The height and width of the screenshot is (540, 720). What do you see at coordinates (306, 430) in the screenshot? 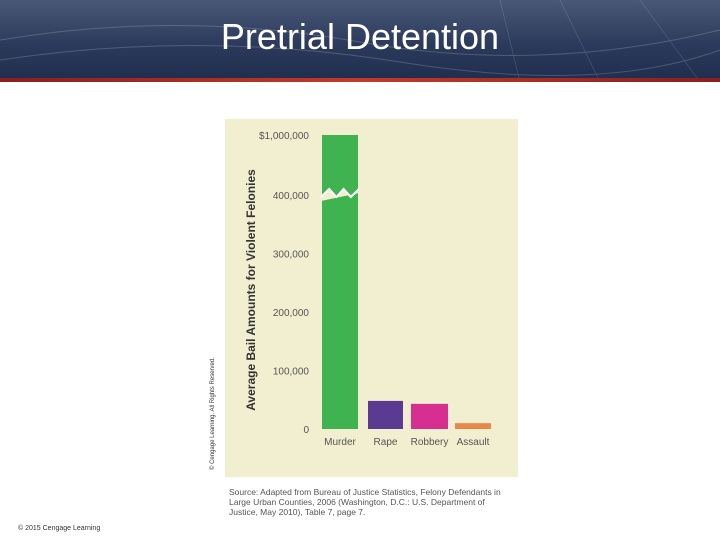
I see `y-tick-label: 0` at bounding box center [306, 430].